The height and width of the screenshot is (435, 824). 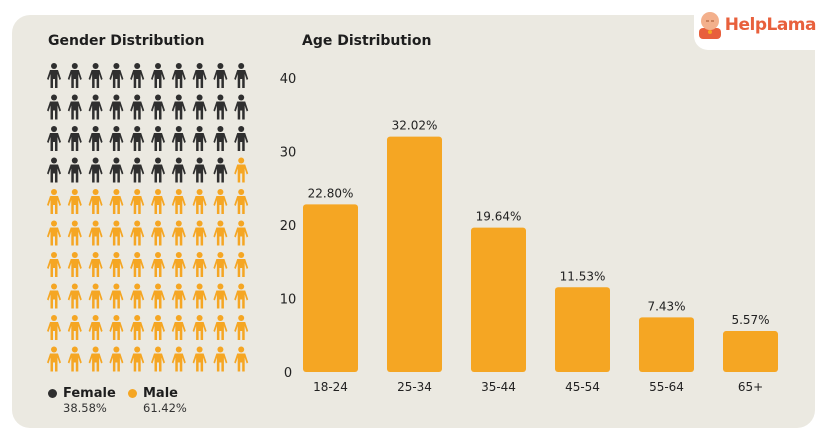 I want to click on legend-male: Male 61.42%, so click(x=157, y=400).